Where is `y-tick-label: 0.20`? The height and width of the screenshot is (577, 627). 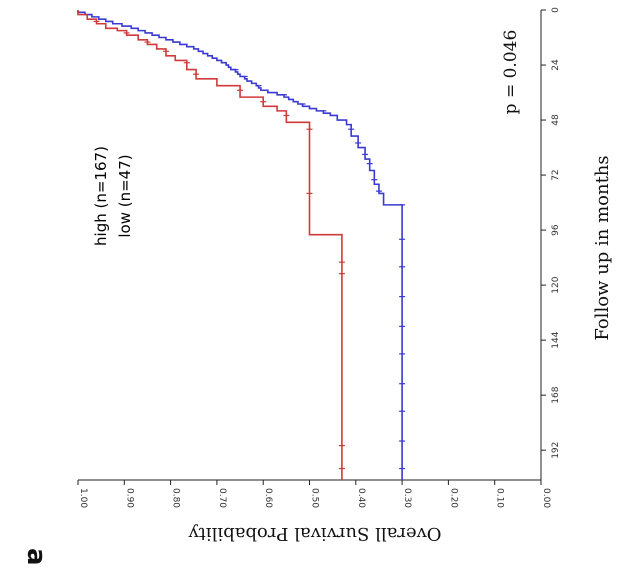 y-tick-label: 0.20 is located at coordinates (453, 498).